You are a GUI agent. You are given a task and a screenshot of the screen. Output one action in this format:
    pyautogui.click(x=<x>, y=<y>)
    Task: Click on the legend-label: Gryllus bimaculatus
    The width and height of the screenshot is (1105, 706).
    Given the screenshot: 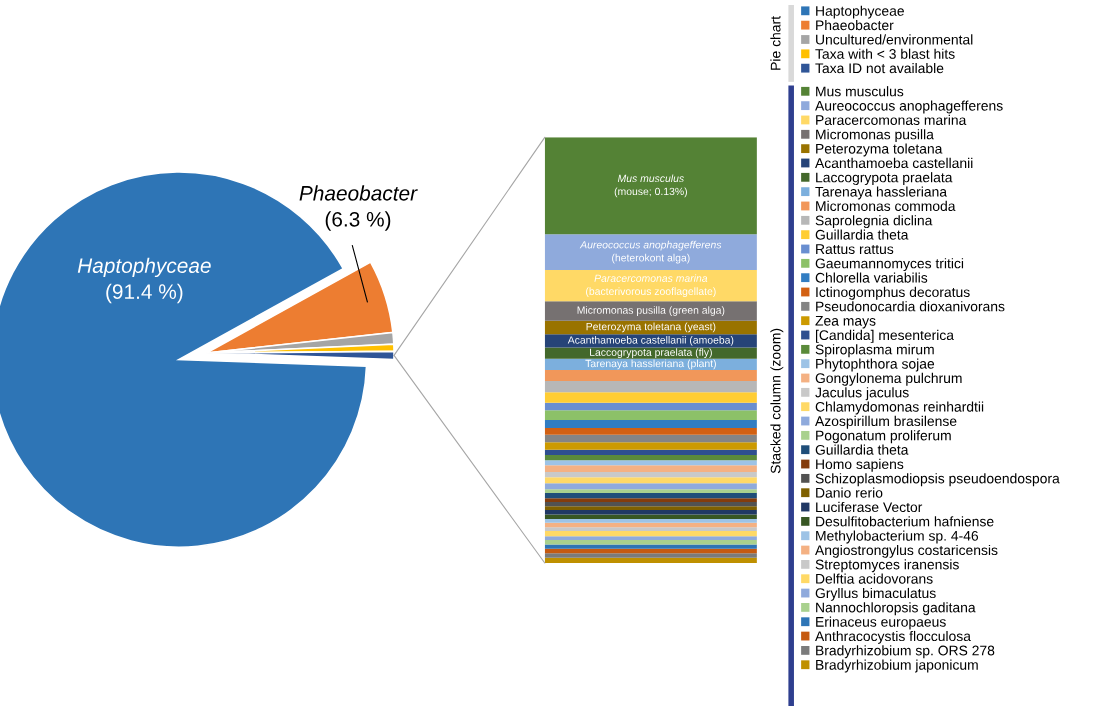 What is the action you would take?
    pyautogui.click(x=875, y=594)
    